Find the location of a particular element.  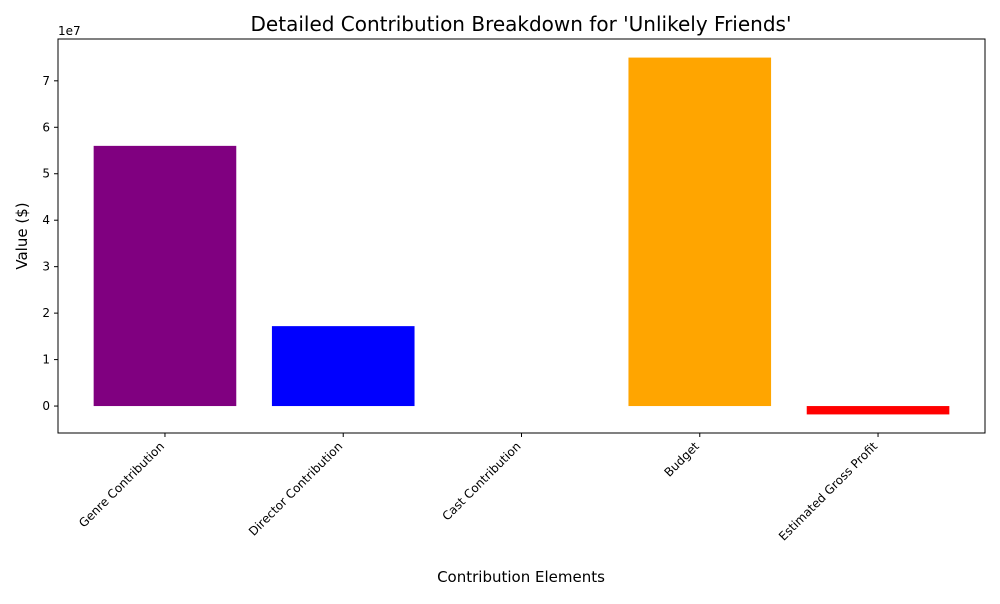

y-tick-label: 1 is located at coordinates (46, 360).